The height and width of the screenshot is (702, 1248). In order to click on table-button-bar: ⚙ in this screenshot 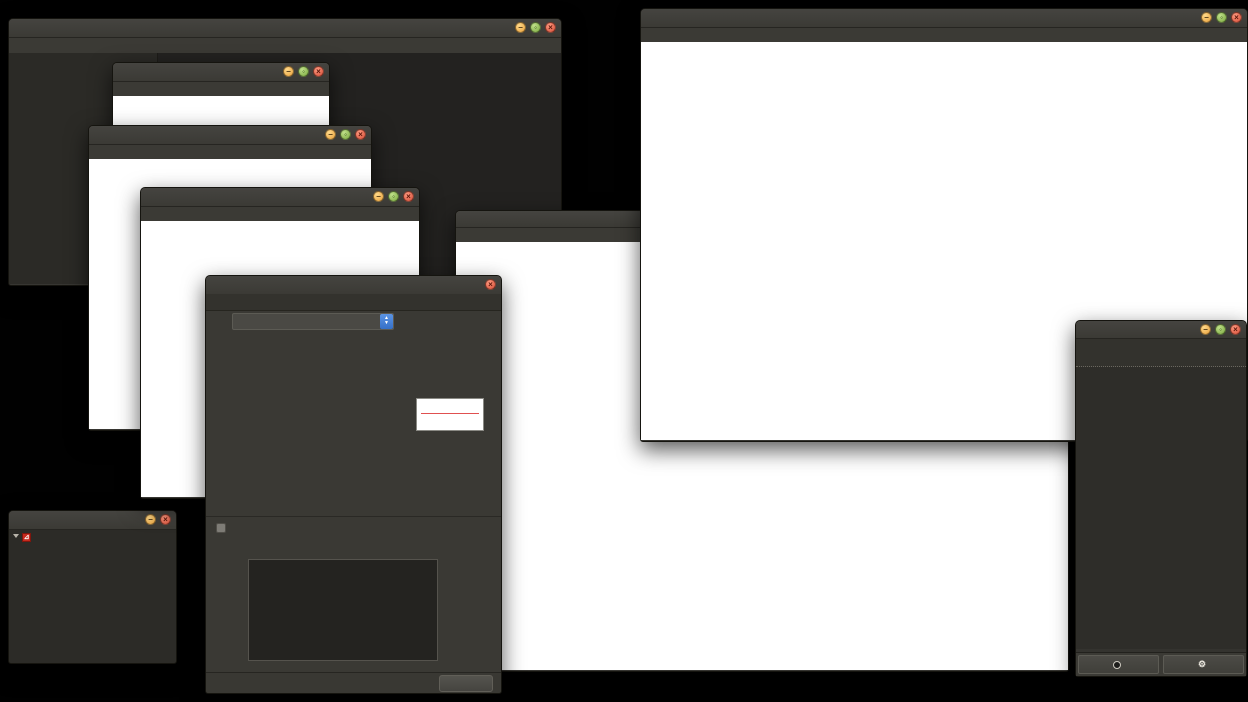, I will do `click(1161, 664)`.